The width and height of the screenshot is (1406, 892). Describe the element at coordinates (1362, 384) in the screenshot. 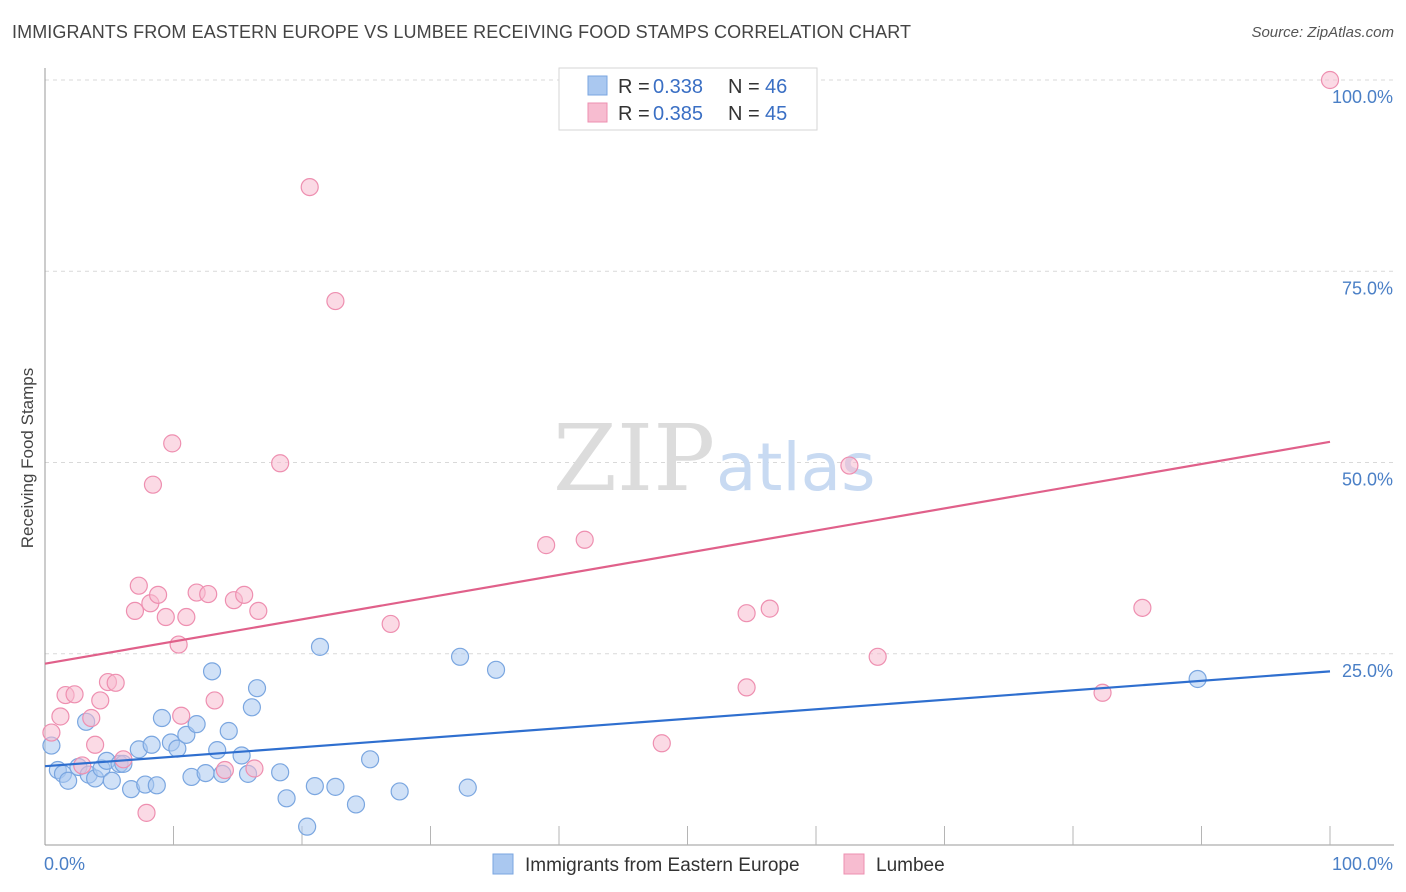

I see `y-axis-tick-labels: 25.0% 50.0% 75.0% 100.0%` at that location.